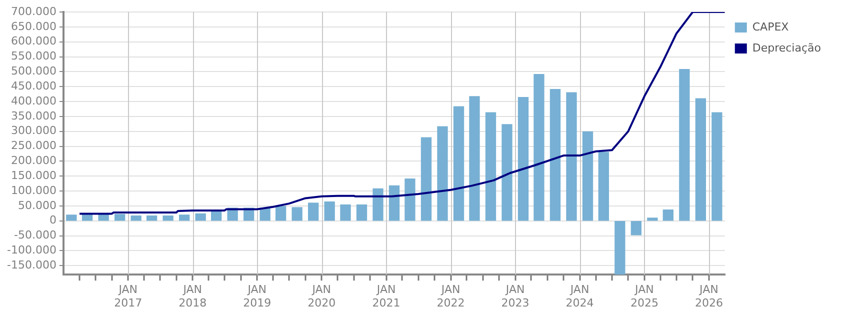 Image resolution: width=851 pixels, height=313 pixels. Describe the element at coordinates (450, 296) in the screenshot. I see `x-tick-label: JAN 2022` at that location.